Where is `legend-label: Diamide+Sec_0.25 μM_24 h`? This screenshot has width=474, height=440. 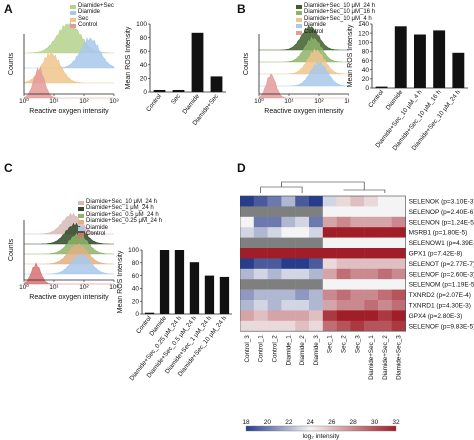
legend-label: Diamide+Sec_0.25 μM_24 h is located at coordinates (124, 221).